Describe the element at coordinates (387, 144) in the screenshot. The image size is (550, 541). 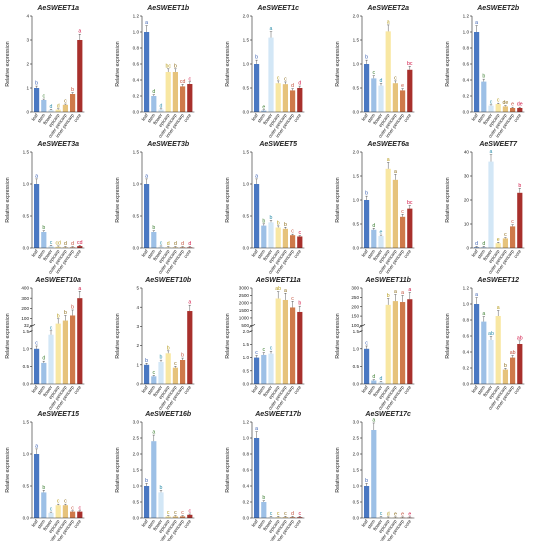
I see `panel-title: AeSWEET6a` at that location.